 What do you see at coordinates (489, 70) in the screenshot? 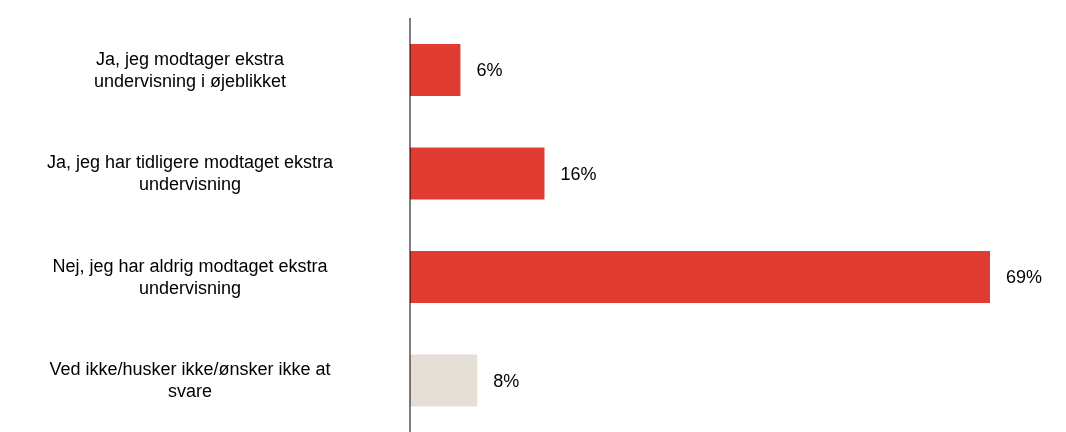
I see `data-label: 6%` at bounding box center [489, 70].